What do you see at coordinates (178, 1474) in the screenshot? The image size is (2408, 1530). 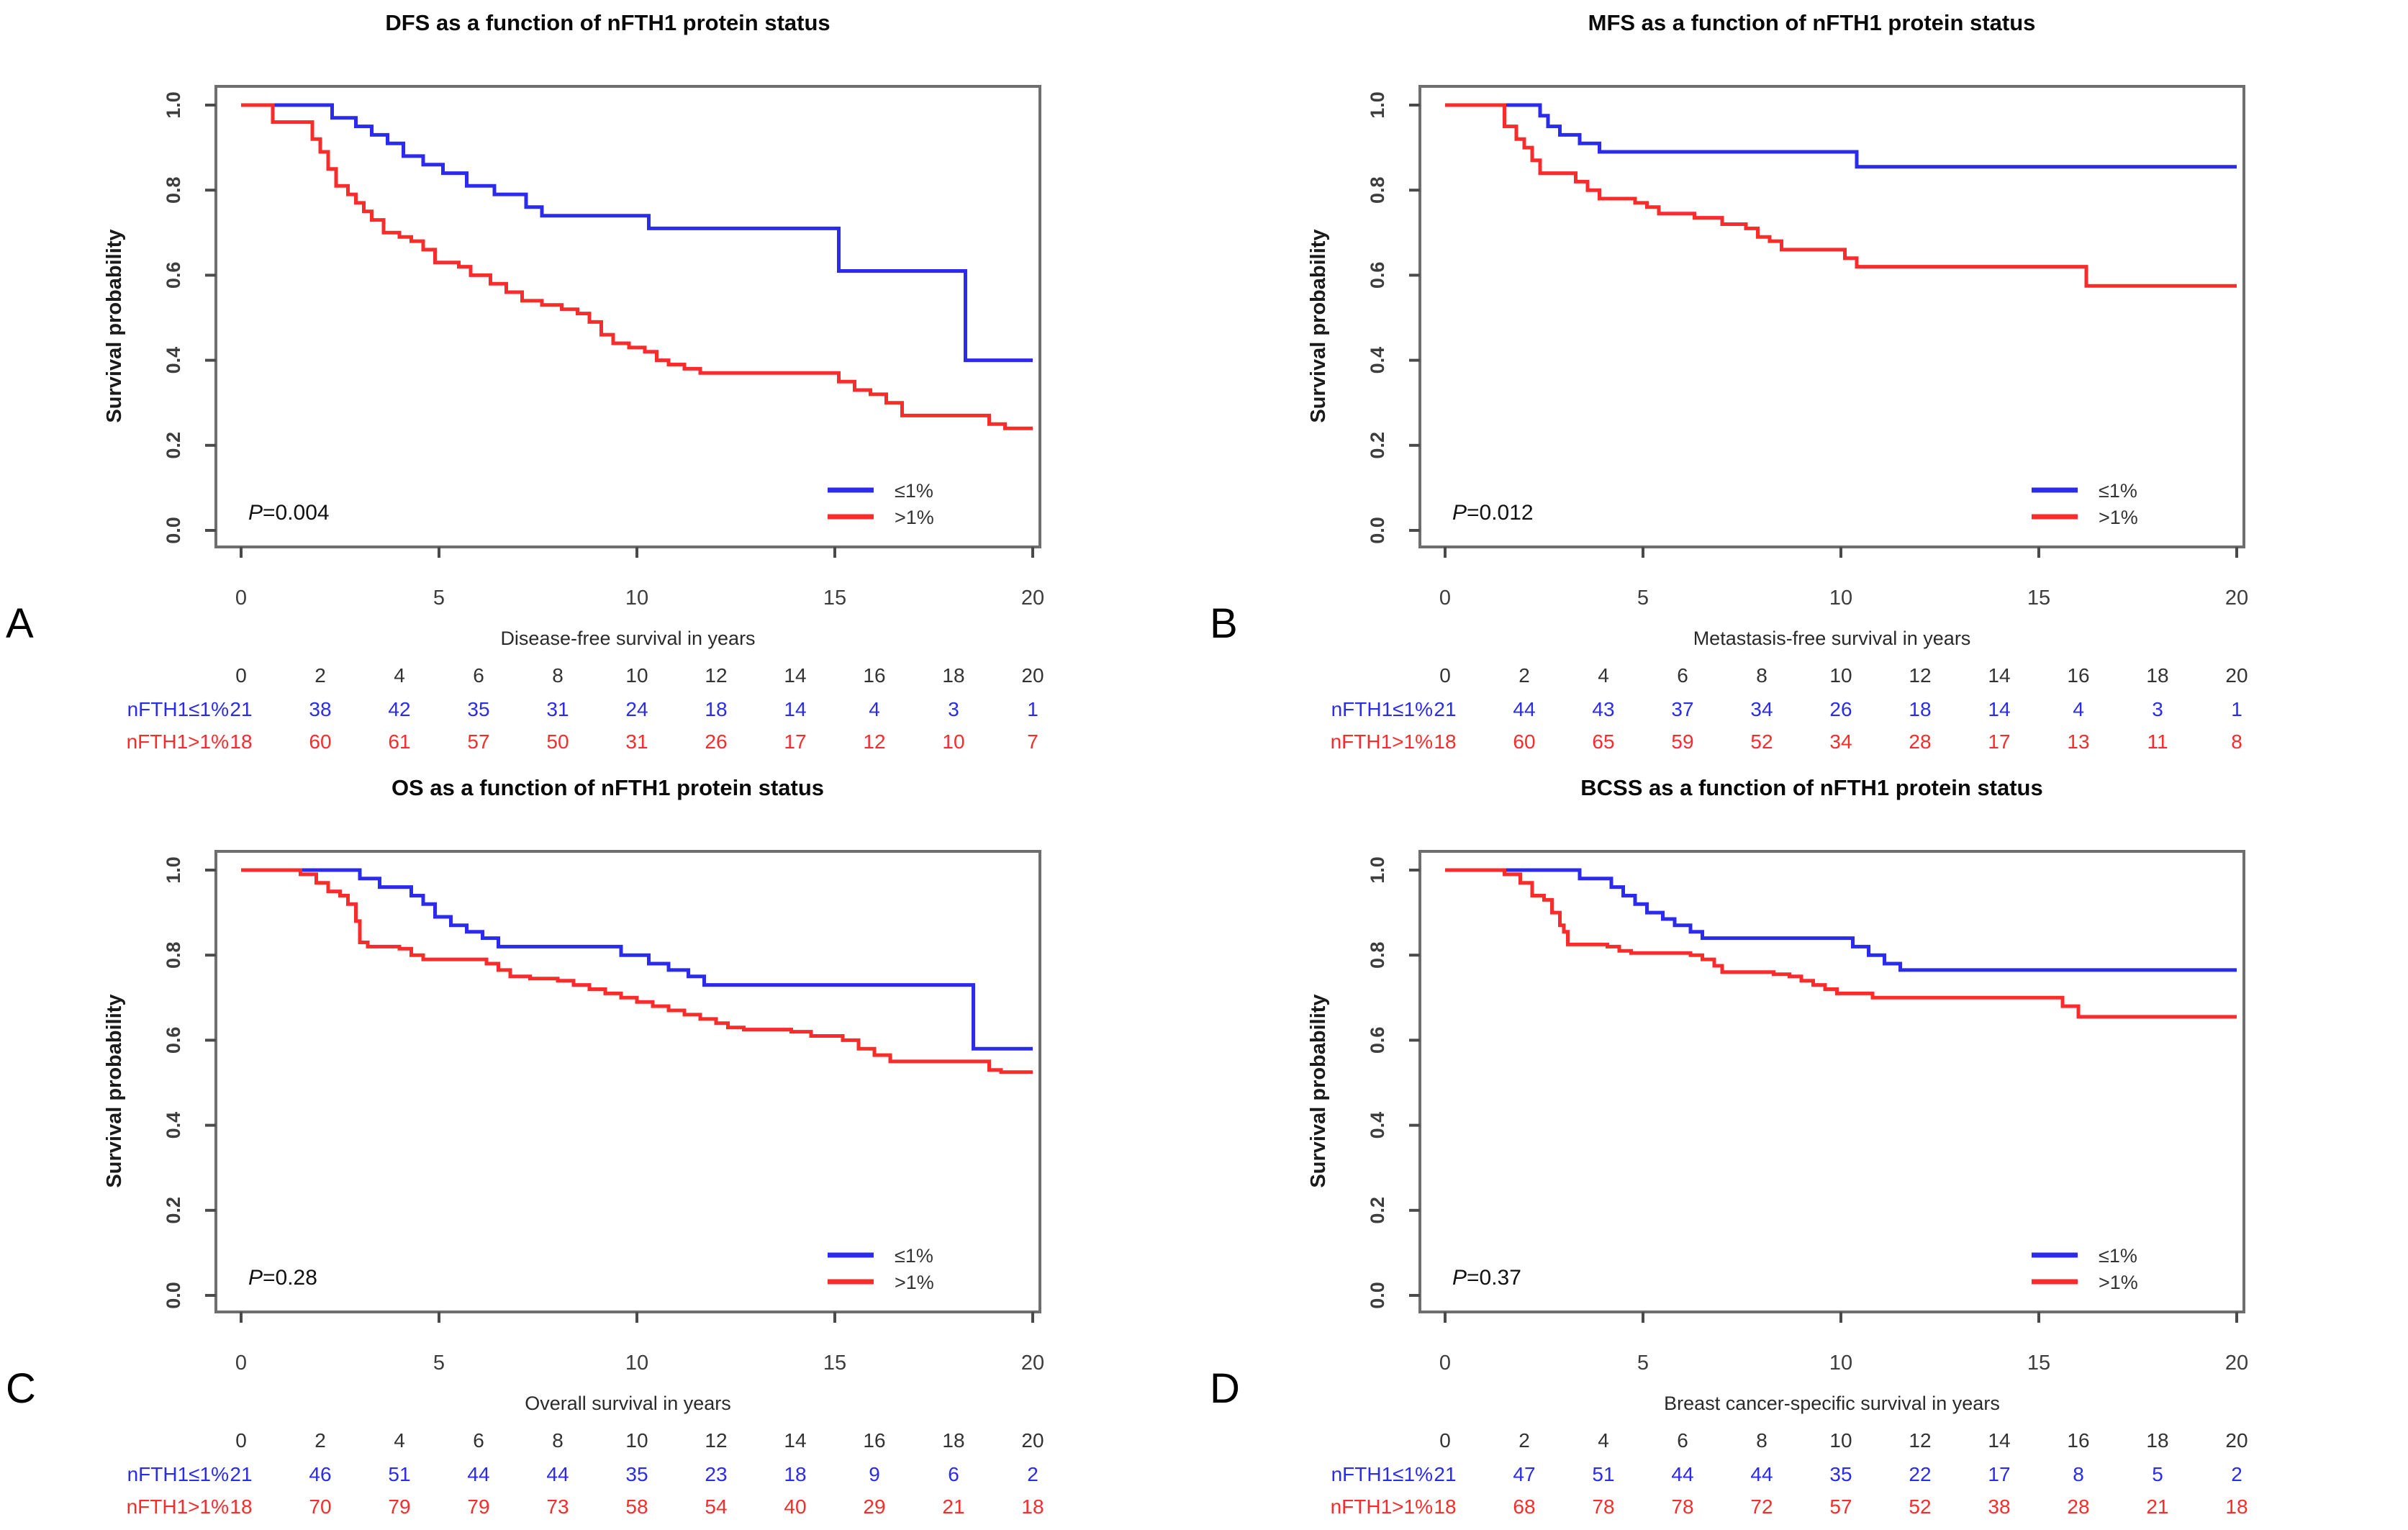 I see `risk-row-label: nFTH1≤1%` at bounding box center [178, 1474].